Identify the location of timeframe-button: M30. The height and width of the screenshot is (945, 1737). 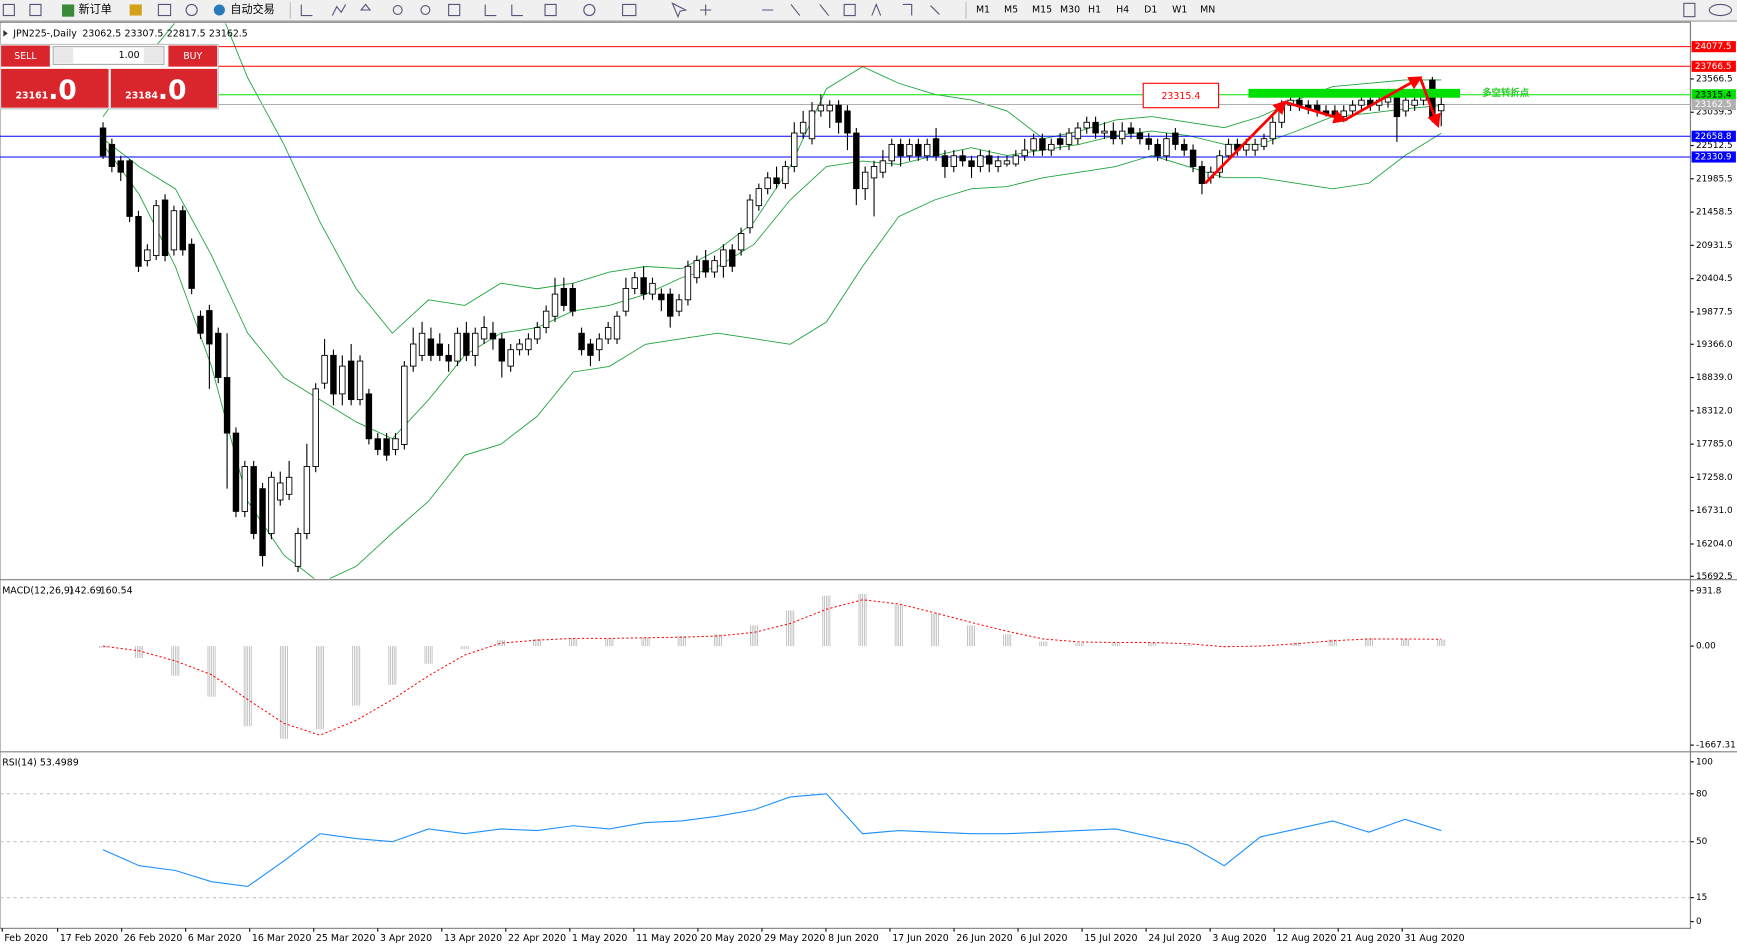
(1070, 9).